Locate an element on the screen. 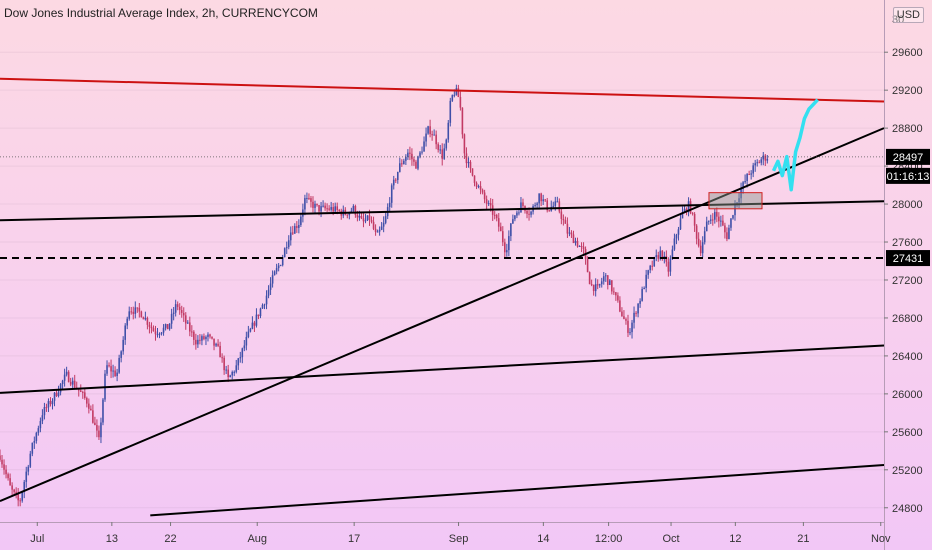 The height and width of the screenshot is (550, 932). y-tick-label: 29600 is located at coordinates (907, 53).